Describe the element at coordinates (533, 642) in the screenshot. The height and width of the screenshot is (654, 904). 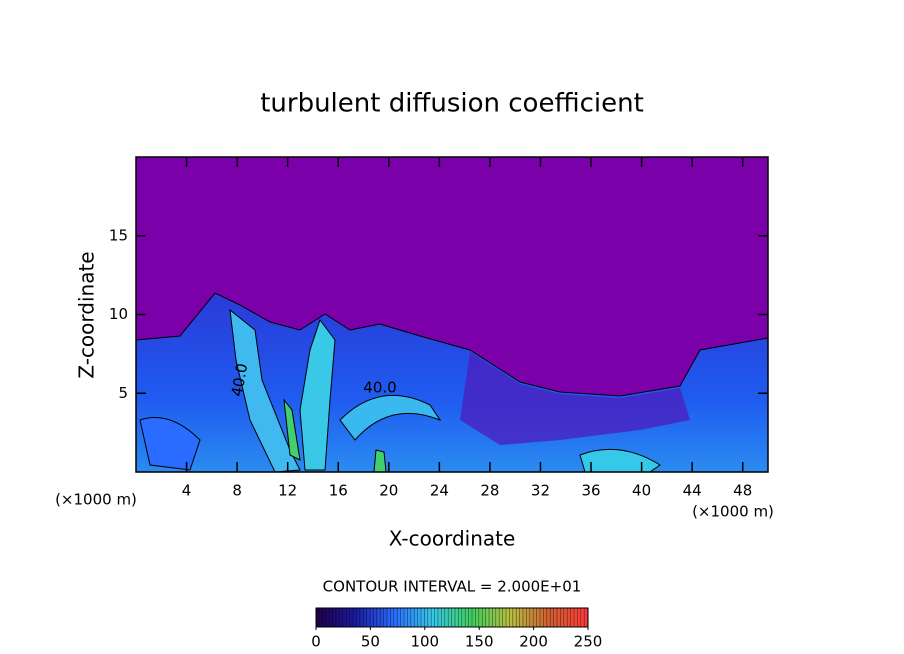
I see `colorbar-tick-label: 200` at that location.